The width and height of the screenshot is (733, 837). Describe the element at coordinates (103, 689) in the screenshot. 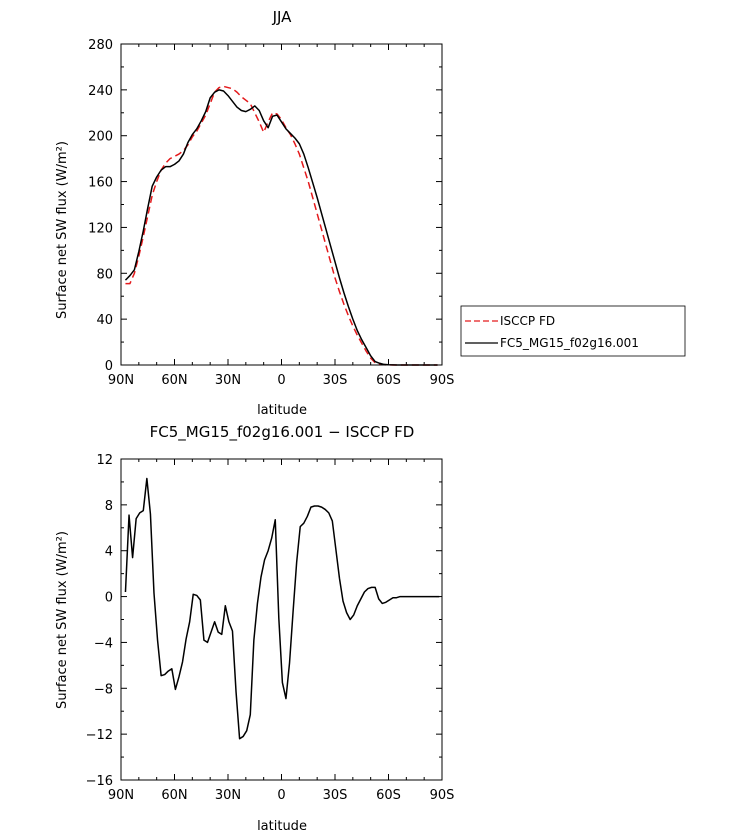

I see `y-tick-label-bottom: −8` at that location.